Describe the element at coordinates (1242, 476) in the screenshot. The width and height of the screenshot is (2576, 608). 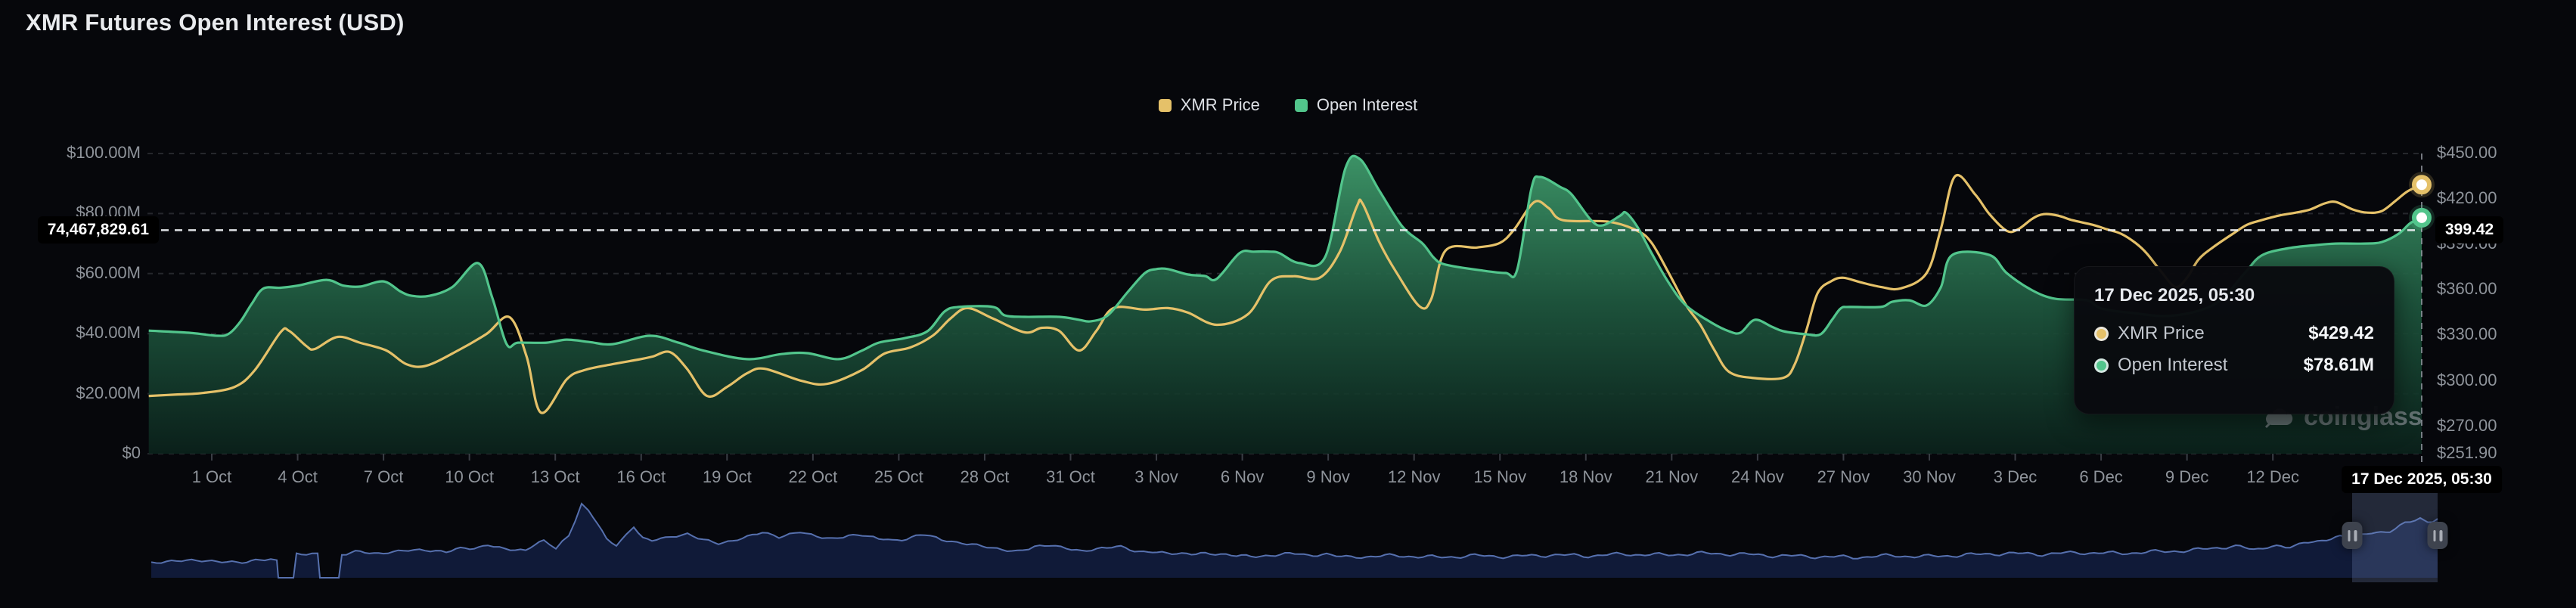
I see `x-axis-label: 6 Nov` at that location.